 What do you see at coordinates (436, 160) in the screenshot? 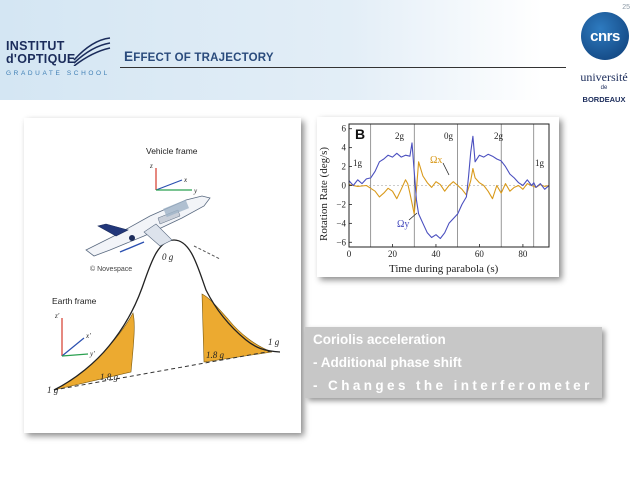
I see `omega-x-label: Ωx` at bounding box center [436, 160].